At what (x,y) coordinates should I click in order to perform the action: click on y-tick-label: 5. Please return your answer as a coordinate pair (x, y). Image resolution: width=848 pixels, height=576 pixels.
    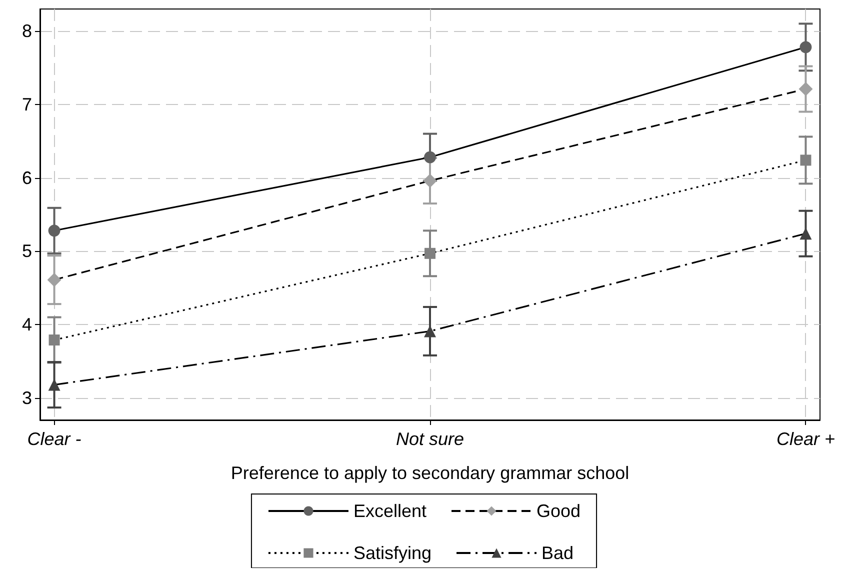
    Looking at the image, I should click on (27, 251).